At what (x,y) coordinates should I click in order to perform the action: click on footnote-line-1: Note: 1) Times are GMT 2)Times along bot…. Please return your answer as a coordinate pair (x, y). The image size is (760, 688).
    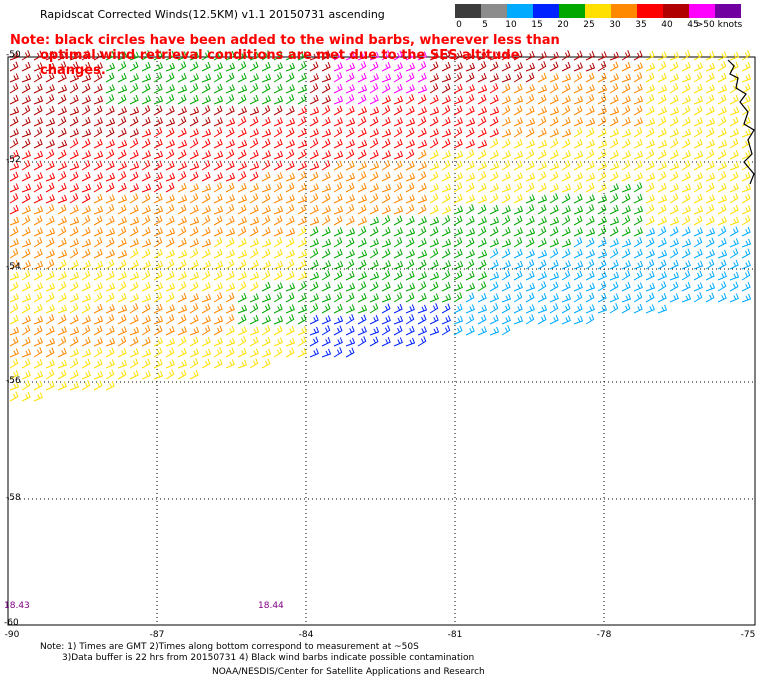
    Looking at the image, I should click on (229, 647).